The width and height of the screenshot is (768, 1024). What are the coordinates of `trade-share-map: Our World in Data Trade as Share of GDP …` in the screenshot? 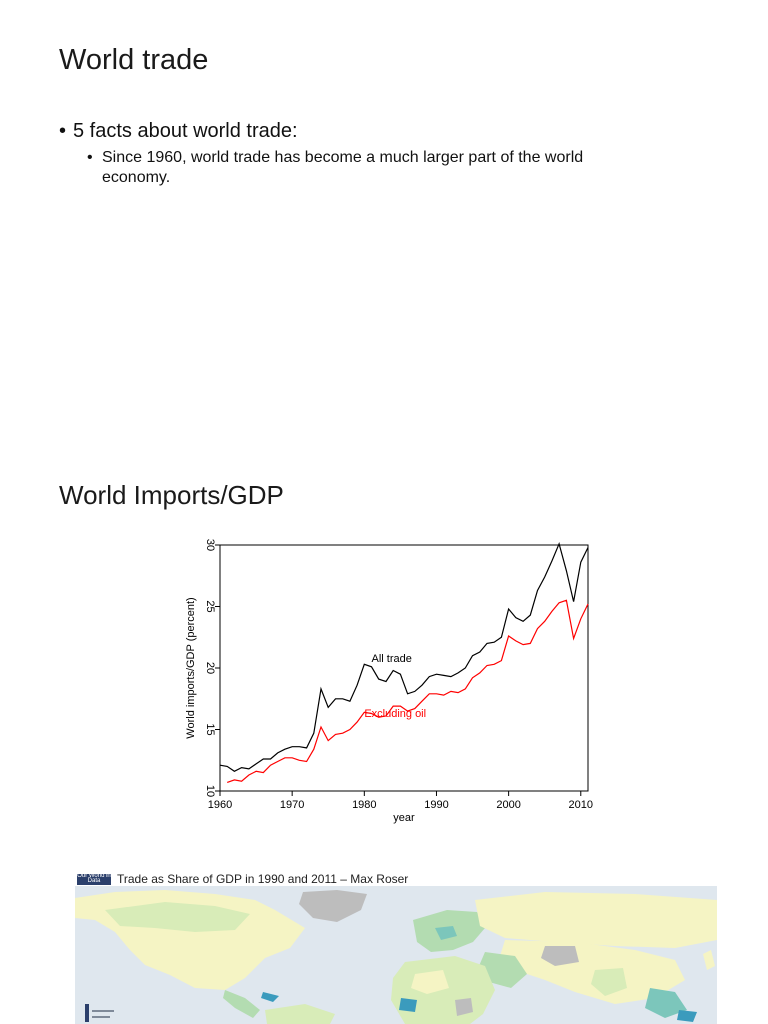 It's located at (396, 947).